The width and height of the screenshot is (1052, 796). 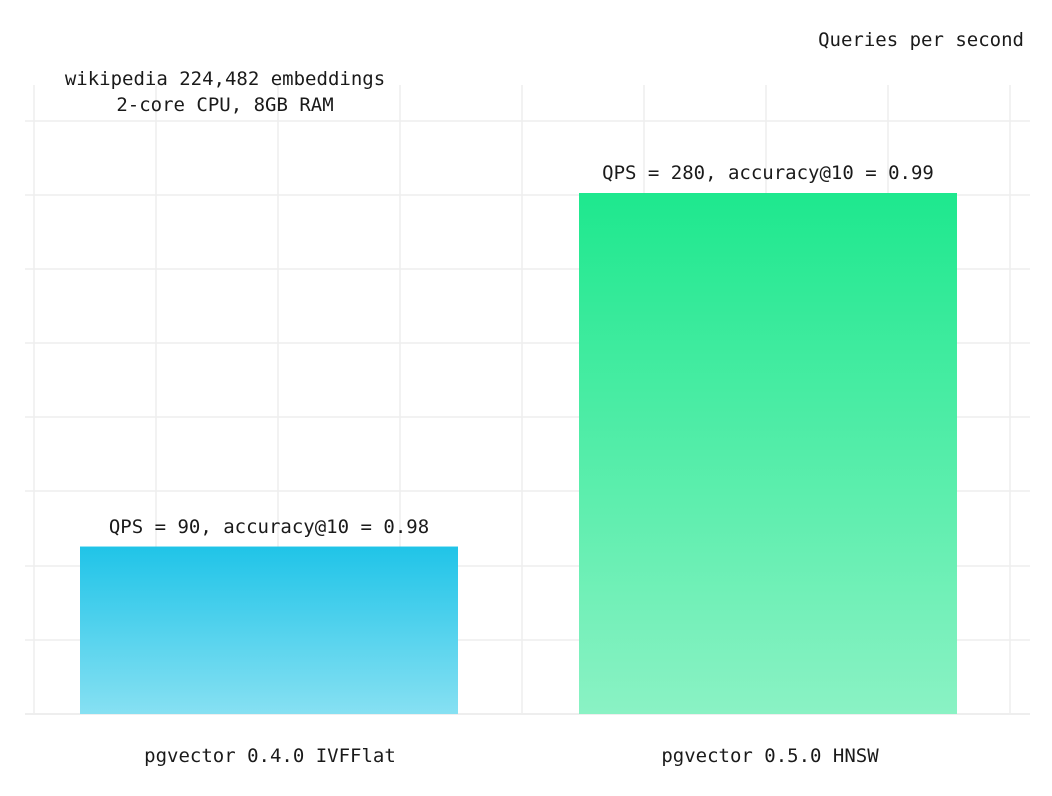 I want to click on chart-subtitle-line-1: wikipedia 224,482 embeddings, so click(x=225, y=79).